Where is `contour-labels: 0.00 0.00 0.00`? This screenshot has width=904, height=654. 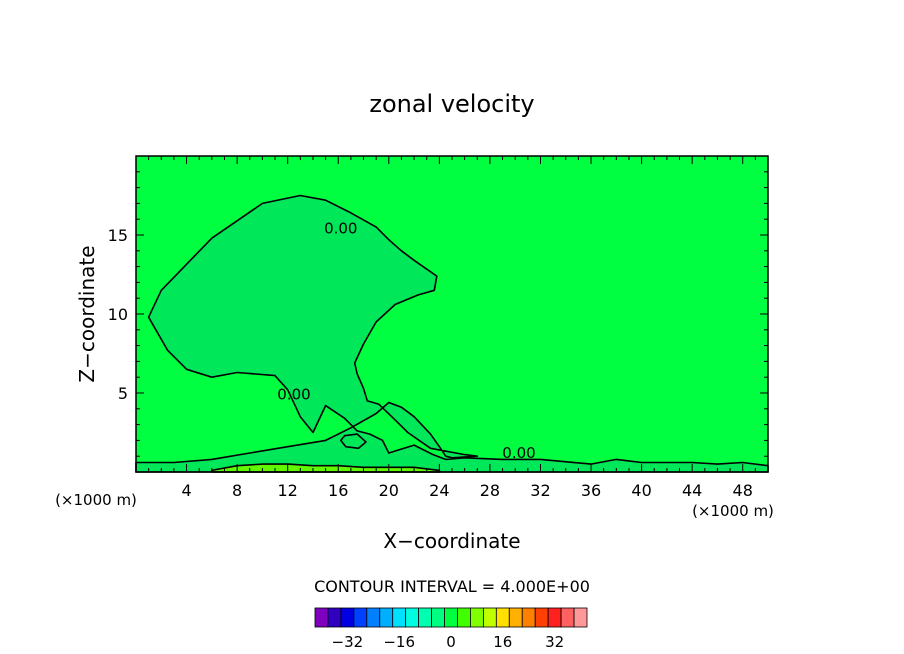 contour-labels: 0.00 0.00 0.00 is located at coordinates (406, 340).